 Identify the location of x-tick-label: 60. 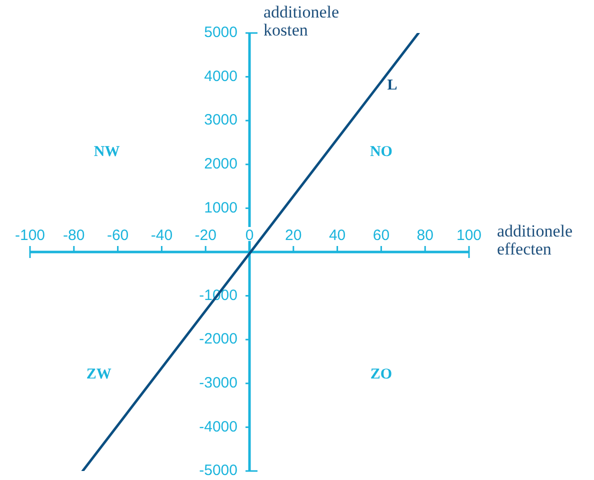
(381, 235).